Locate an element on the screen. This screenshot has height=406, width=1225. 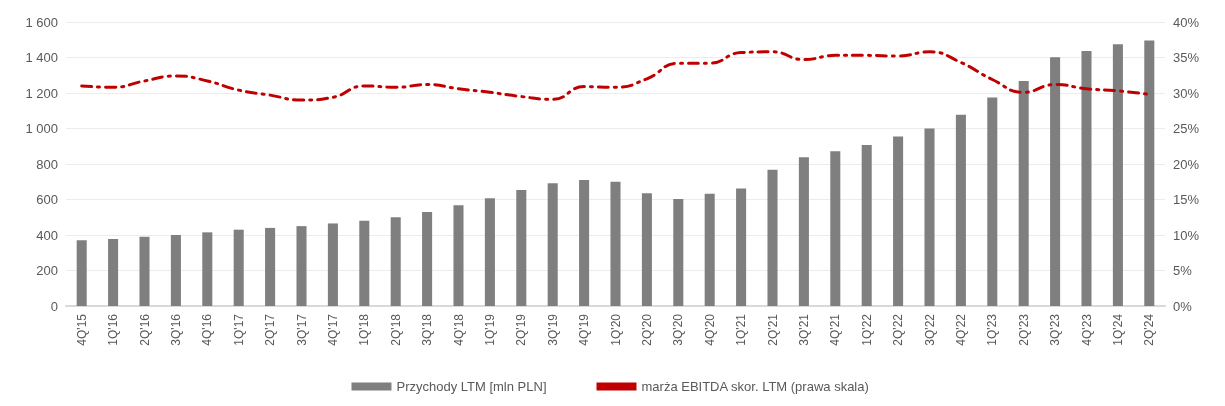
x-tick-label: 2Q'24 is located at coordinates (1149, 329).